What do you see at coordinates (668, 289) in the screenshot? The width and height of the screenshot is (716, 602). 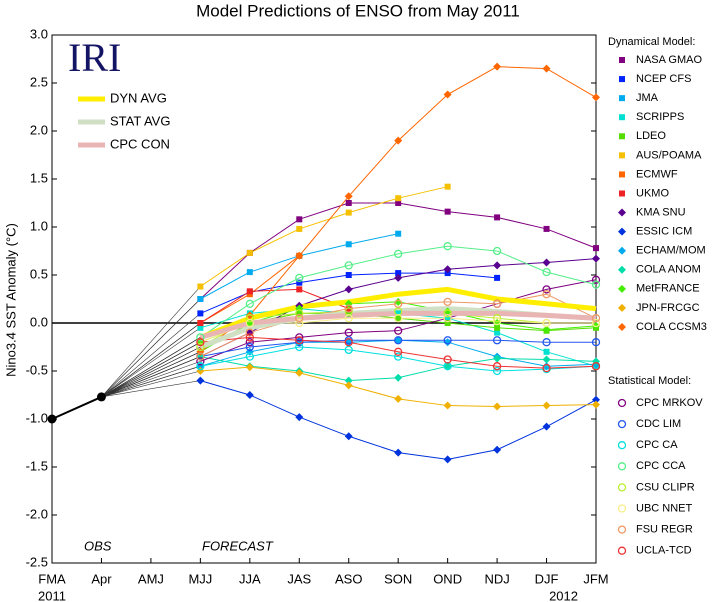 I see `legend-label: MetFRANCE` at bounding box center [668, 289].